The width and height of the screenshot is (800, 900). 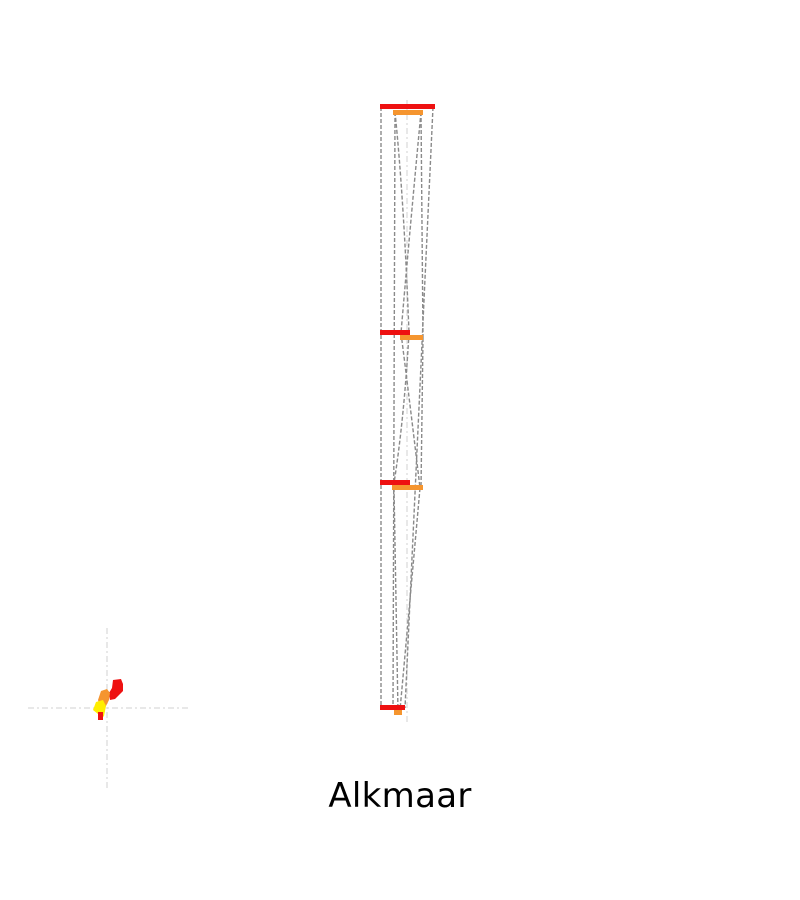 What do you see at coordinates (422, 225) in the screenshot?
I see `connector-orange-right` at bounding box center [422, 225].